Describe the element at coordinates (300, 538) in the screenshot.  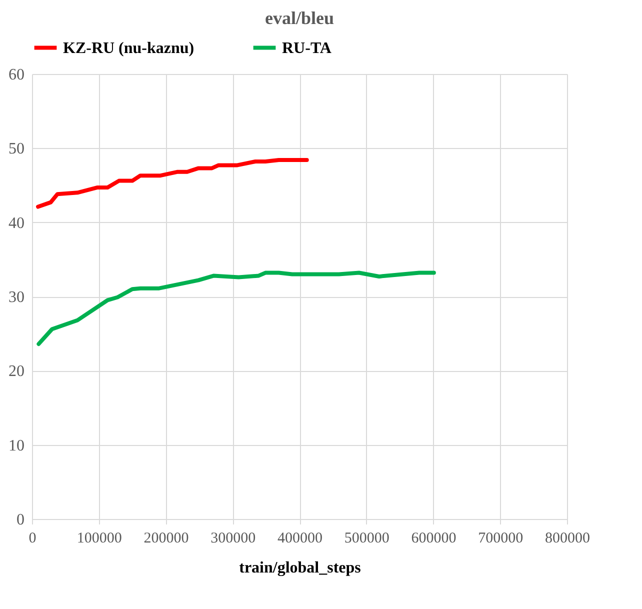
I see `x-tick-label: 400000` at that location.